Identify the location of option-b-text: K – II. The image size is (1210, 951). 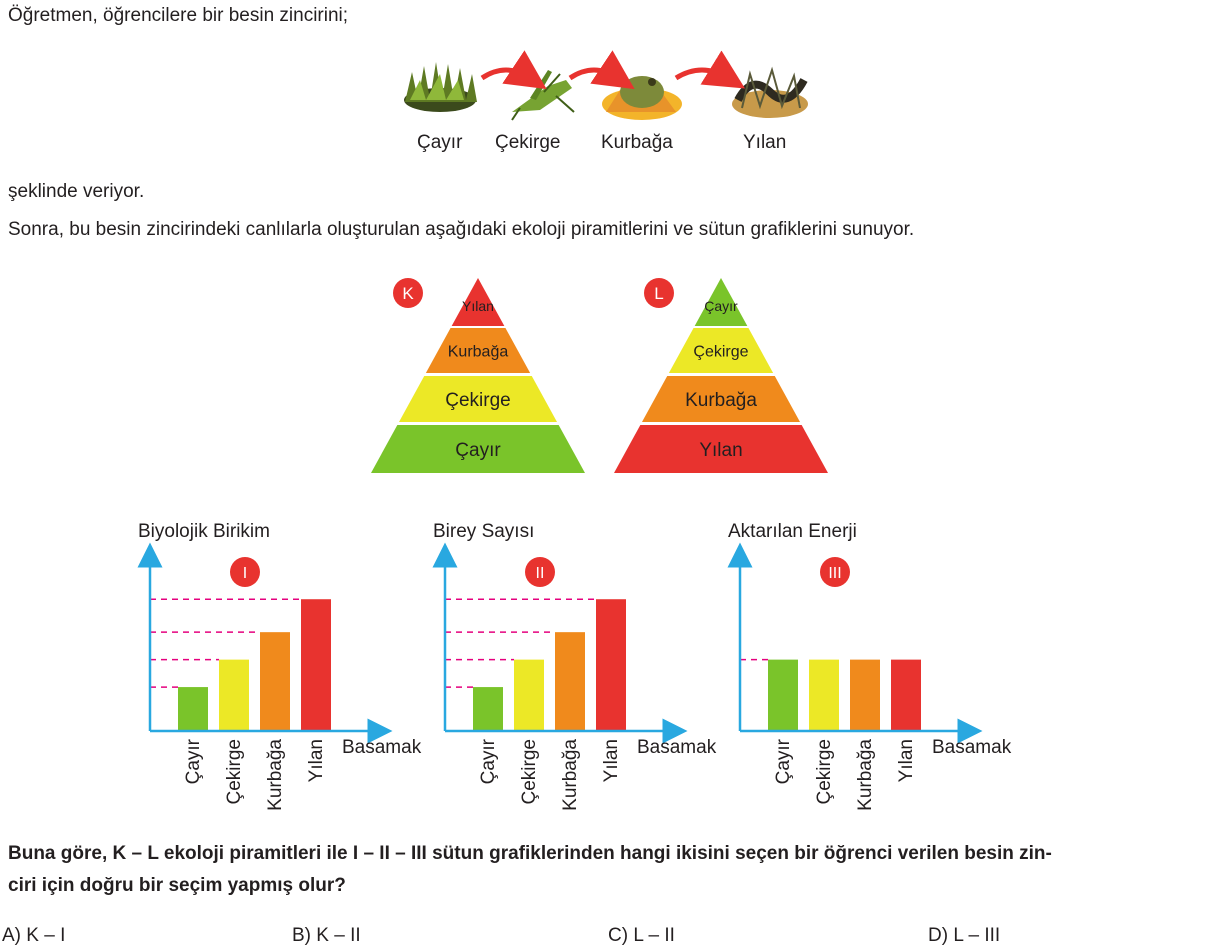
(338, 935).